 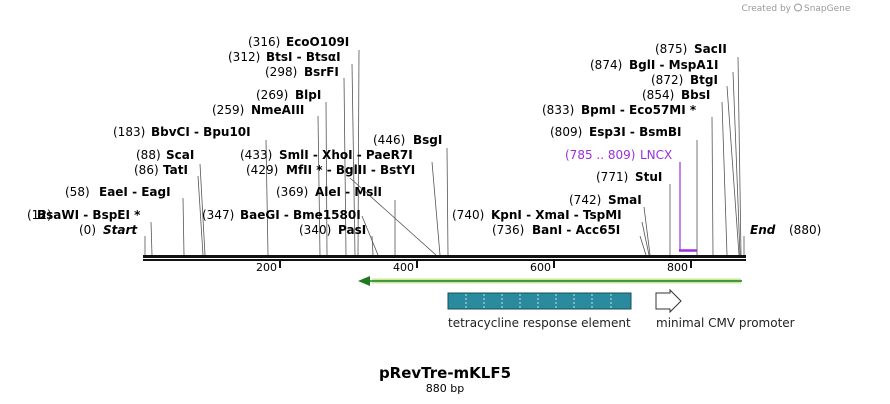 I want to click on scale-ticks, so click(x=485, y=264).